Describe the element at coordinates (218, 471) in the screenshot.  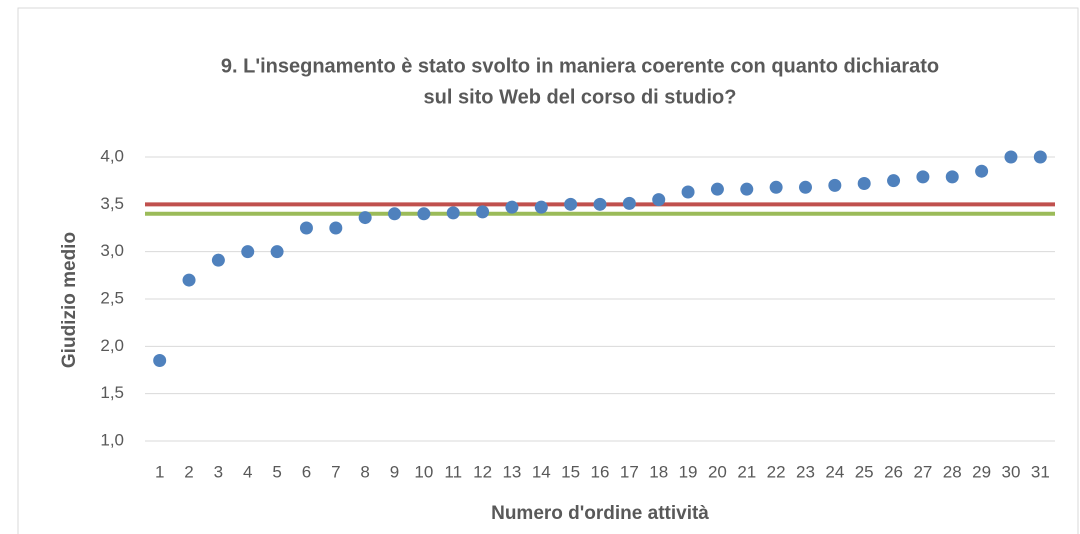
I see `x-tick-label: 3` at that location.